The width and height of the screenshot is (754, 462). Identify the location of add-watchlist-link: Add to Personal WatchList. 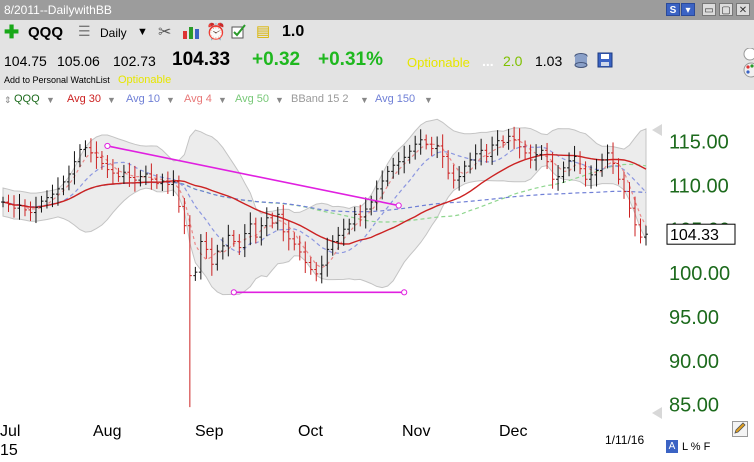
(57, 80).